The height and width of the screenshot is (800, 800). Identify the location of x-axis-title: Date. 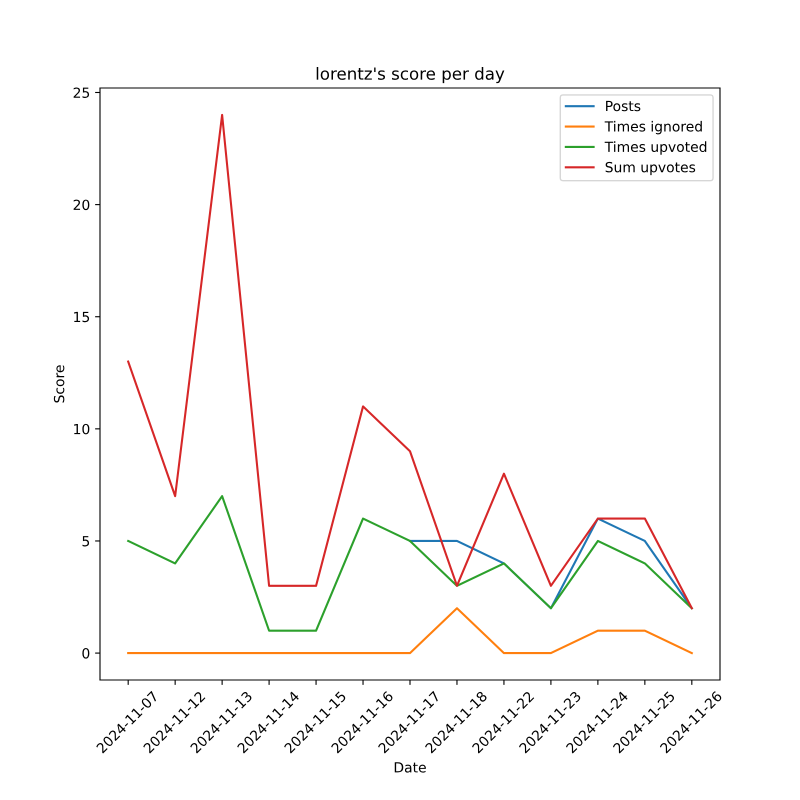
(410, 767).